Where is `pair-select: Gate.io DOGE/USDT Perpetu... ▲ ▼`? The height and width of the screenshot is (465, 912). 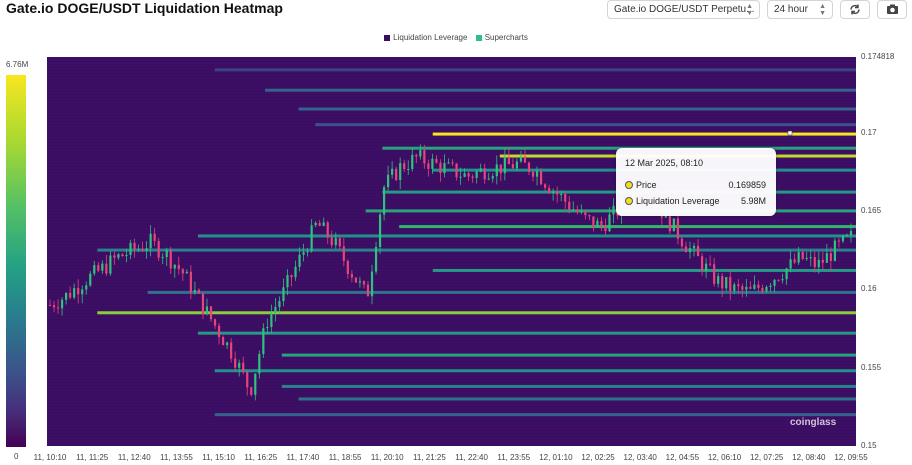 pair-select: Gate.io DOGE/USDT Perpetu... ▲ ▼ is located at coordinates (683, 9).